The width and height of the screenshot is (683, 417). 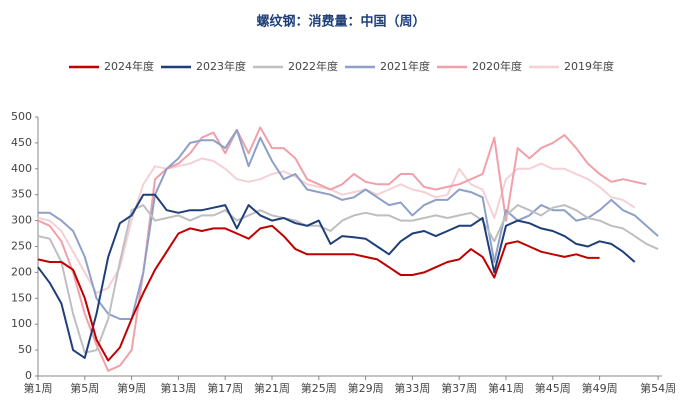 I want to click on x-tick-label: 第37周, so click(x=459, y=388).